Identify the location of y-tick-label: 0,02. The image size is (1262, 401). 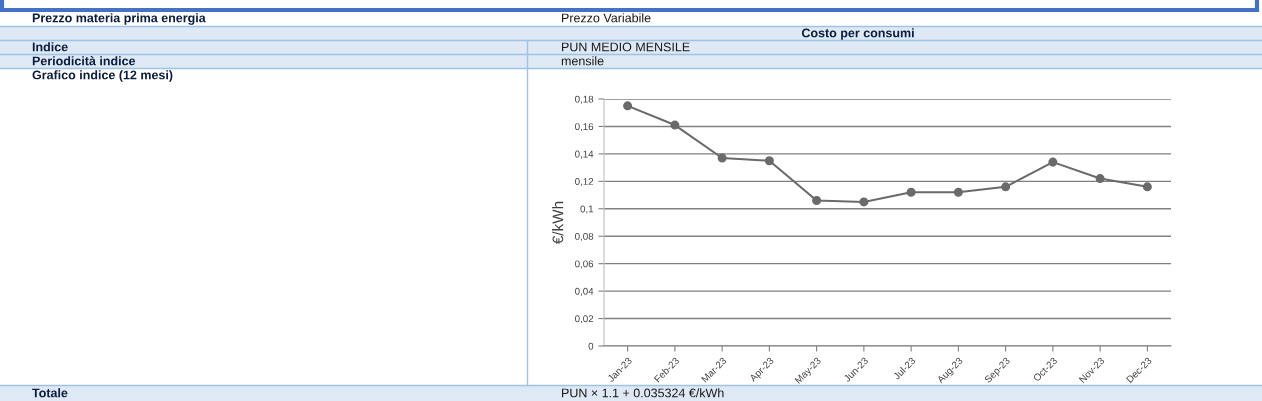
(584, 319).